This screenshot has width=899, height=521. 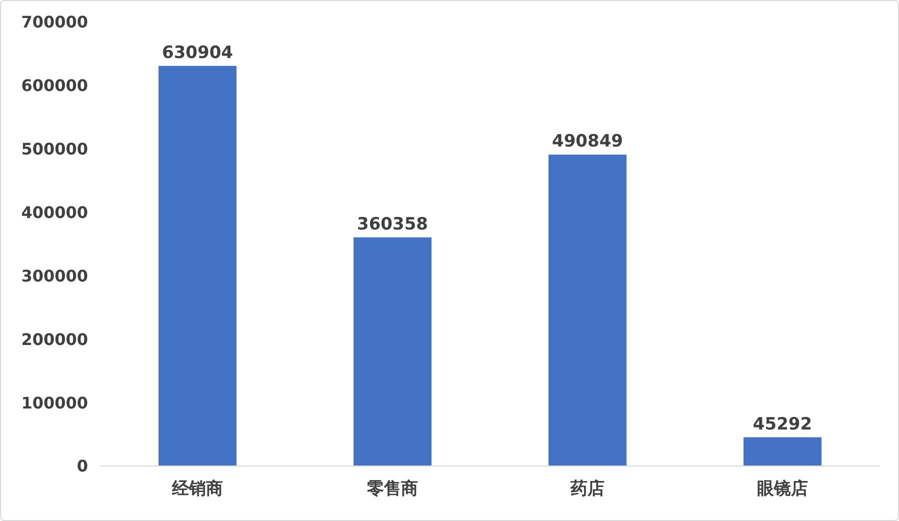 What do you see at coordinates (82, 466) in the screenshot?
I see `y-tick-label: 0` at bounding box center [82, 466].